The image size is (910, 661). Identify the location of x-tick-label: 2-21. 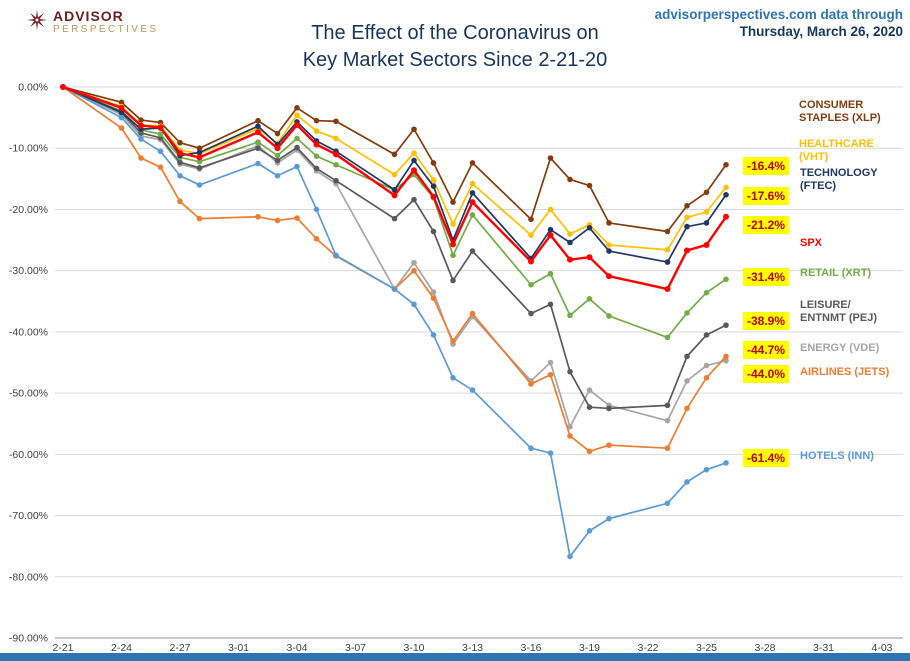
(62, 648).